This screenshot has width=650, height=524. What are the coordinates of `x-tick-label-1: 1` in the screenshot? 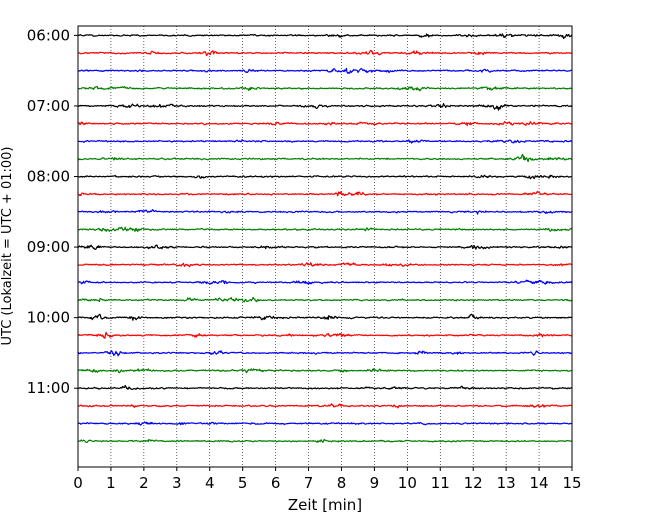 It's located at (111, 483).